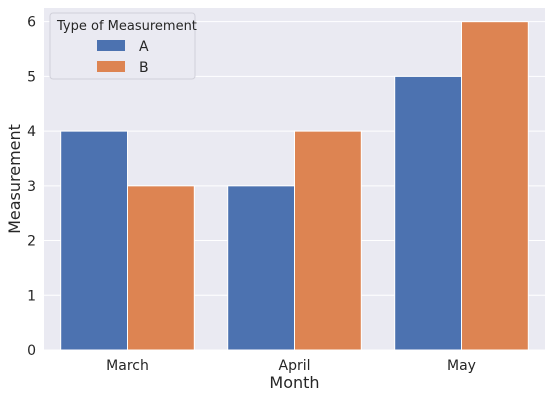 The image size is (555, 400). What do you see at coordinates (31, 23) in the screenshot?
I see `y-tick-label: 6` at bounding box center [31, 23].